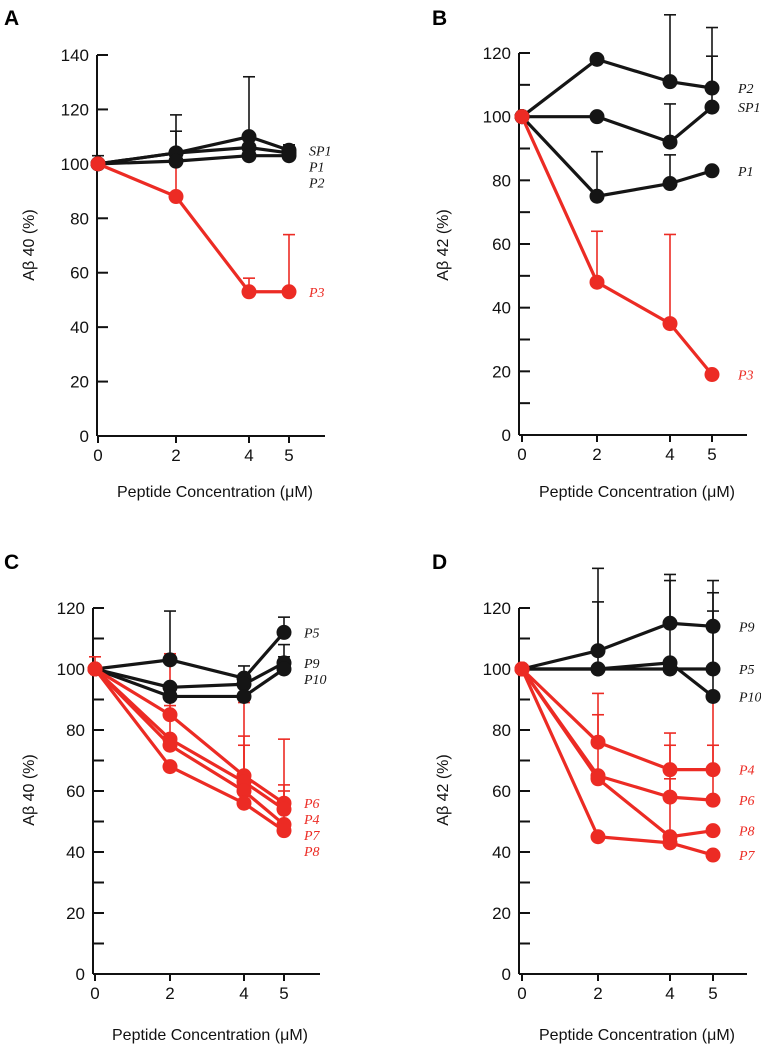  Describe the element at coordinates (312, 836) in the screenshot. I see `series-label: P7` at that location.